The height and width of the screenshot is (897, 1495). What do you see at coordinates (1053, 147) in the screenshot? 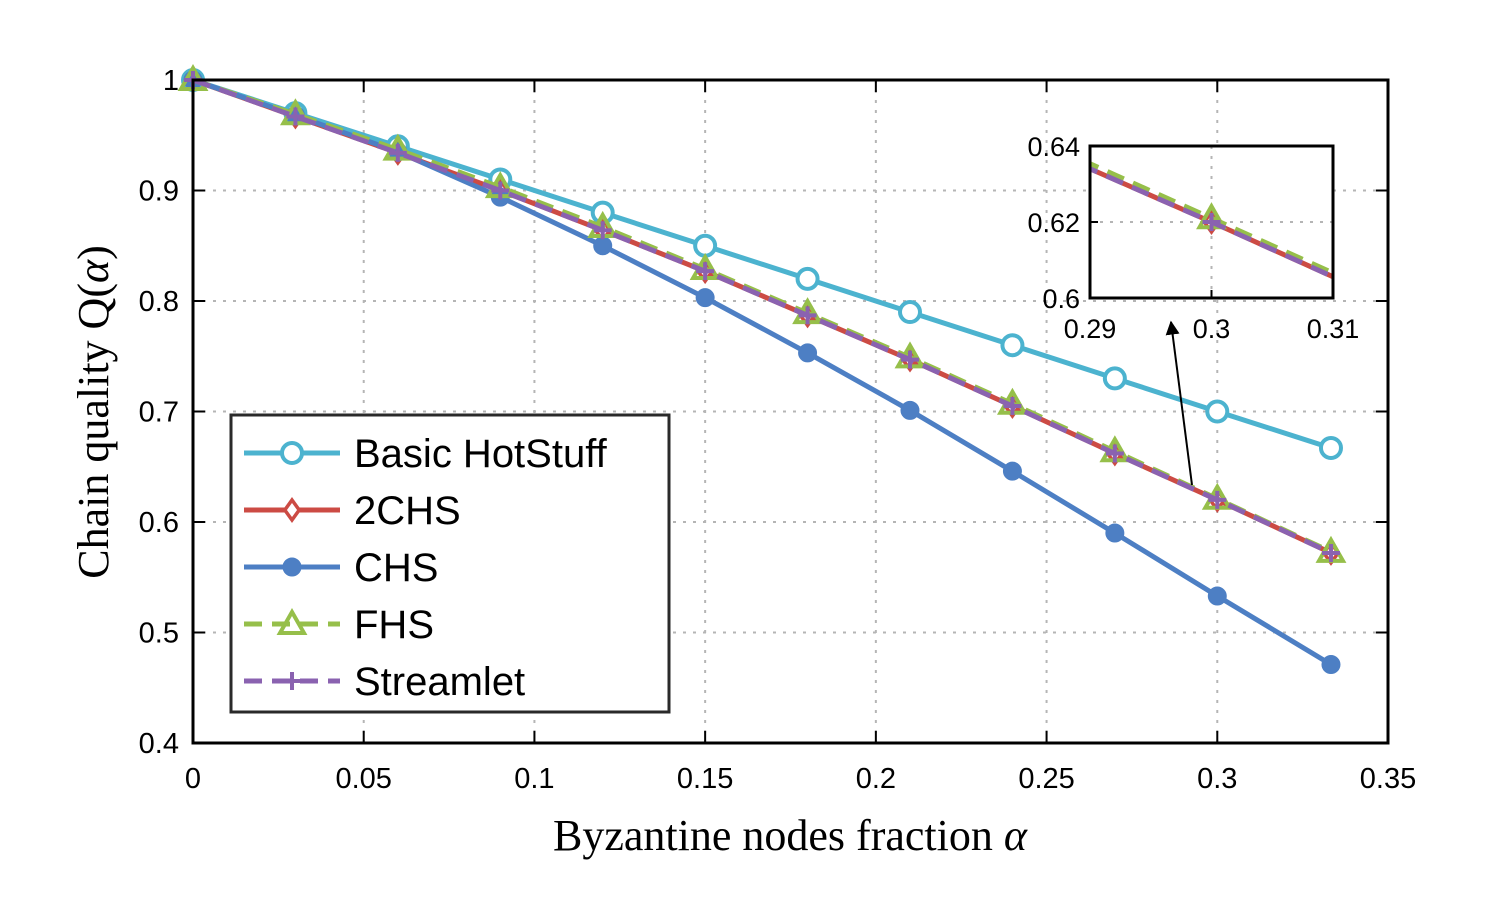
I see `inset-y-tick-label: 0.64` at bounding box center [1053, 147].